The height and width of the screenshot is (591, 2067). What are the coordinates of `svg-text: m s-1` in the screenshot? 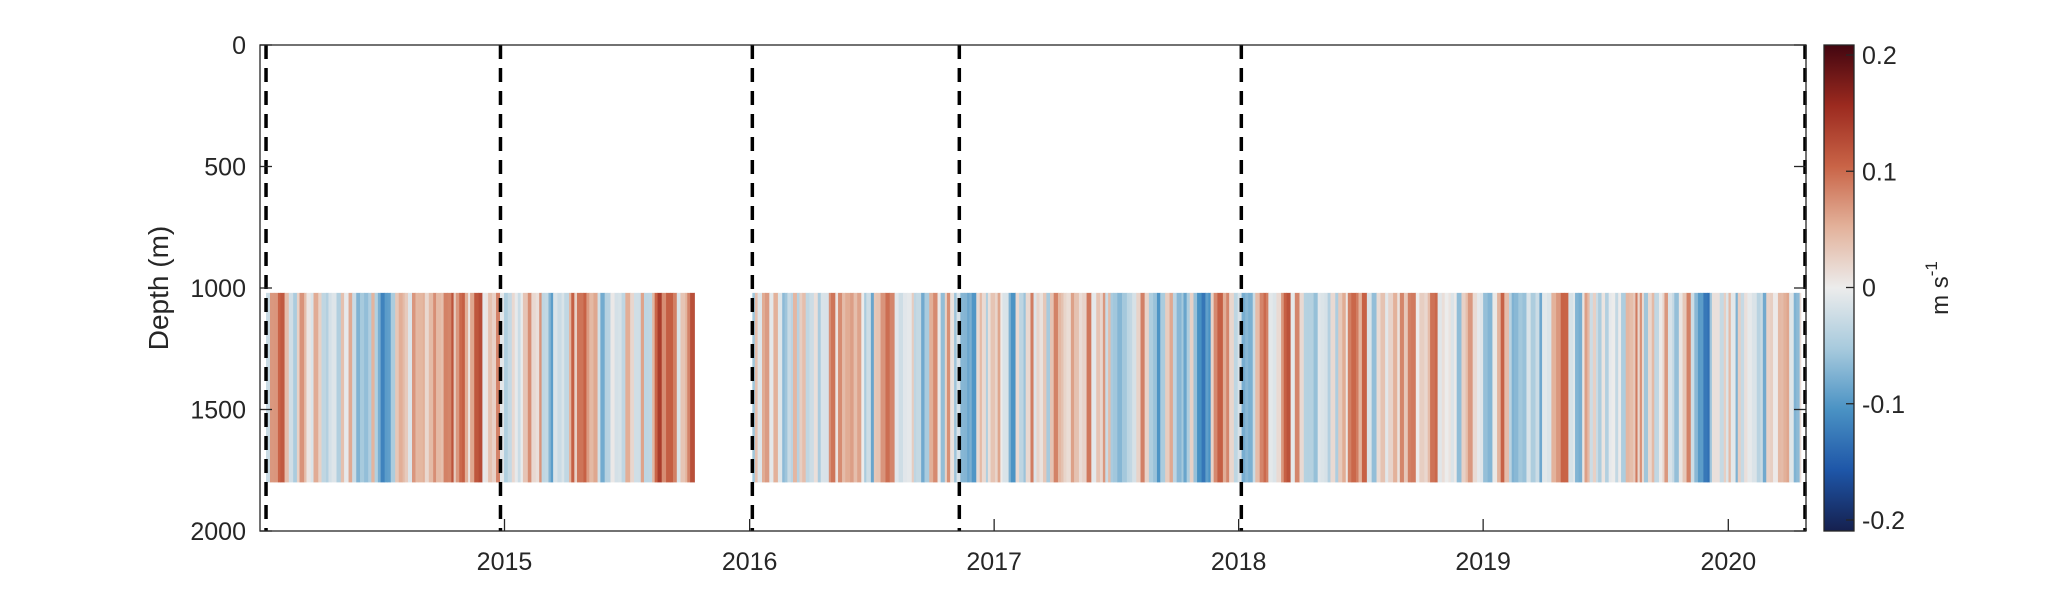 It's located at (1938, 288).